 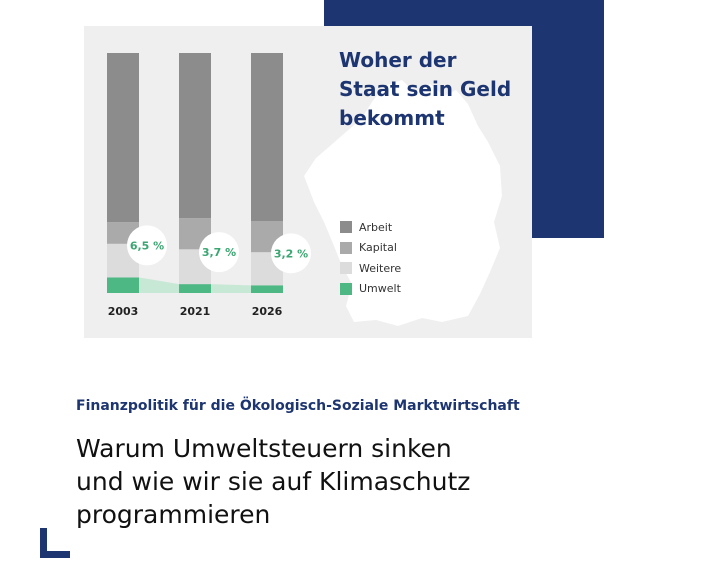 What do you see at coordinates (195, 136) in the screenshot?
I see `bar-segment-arbeit-2021` at bounding box center [195, 136].